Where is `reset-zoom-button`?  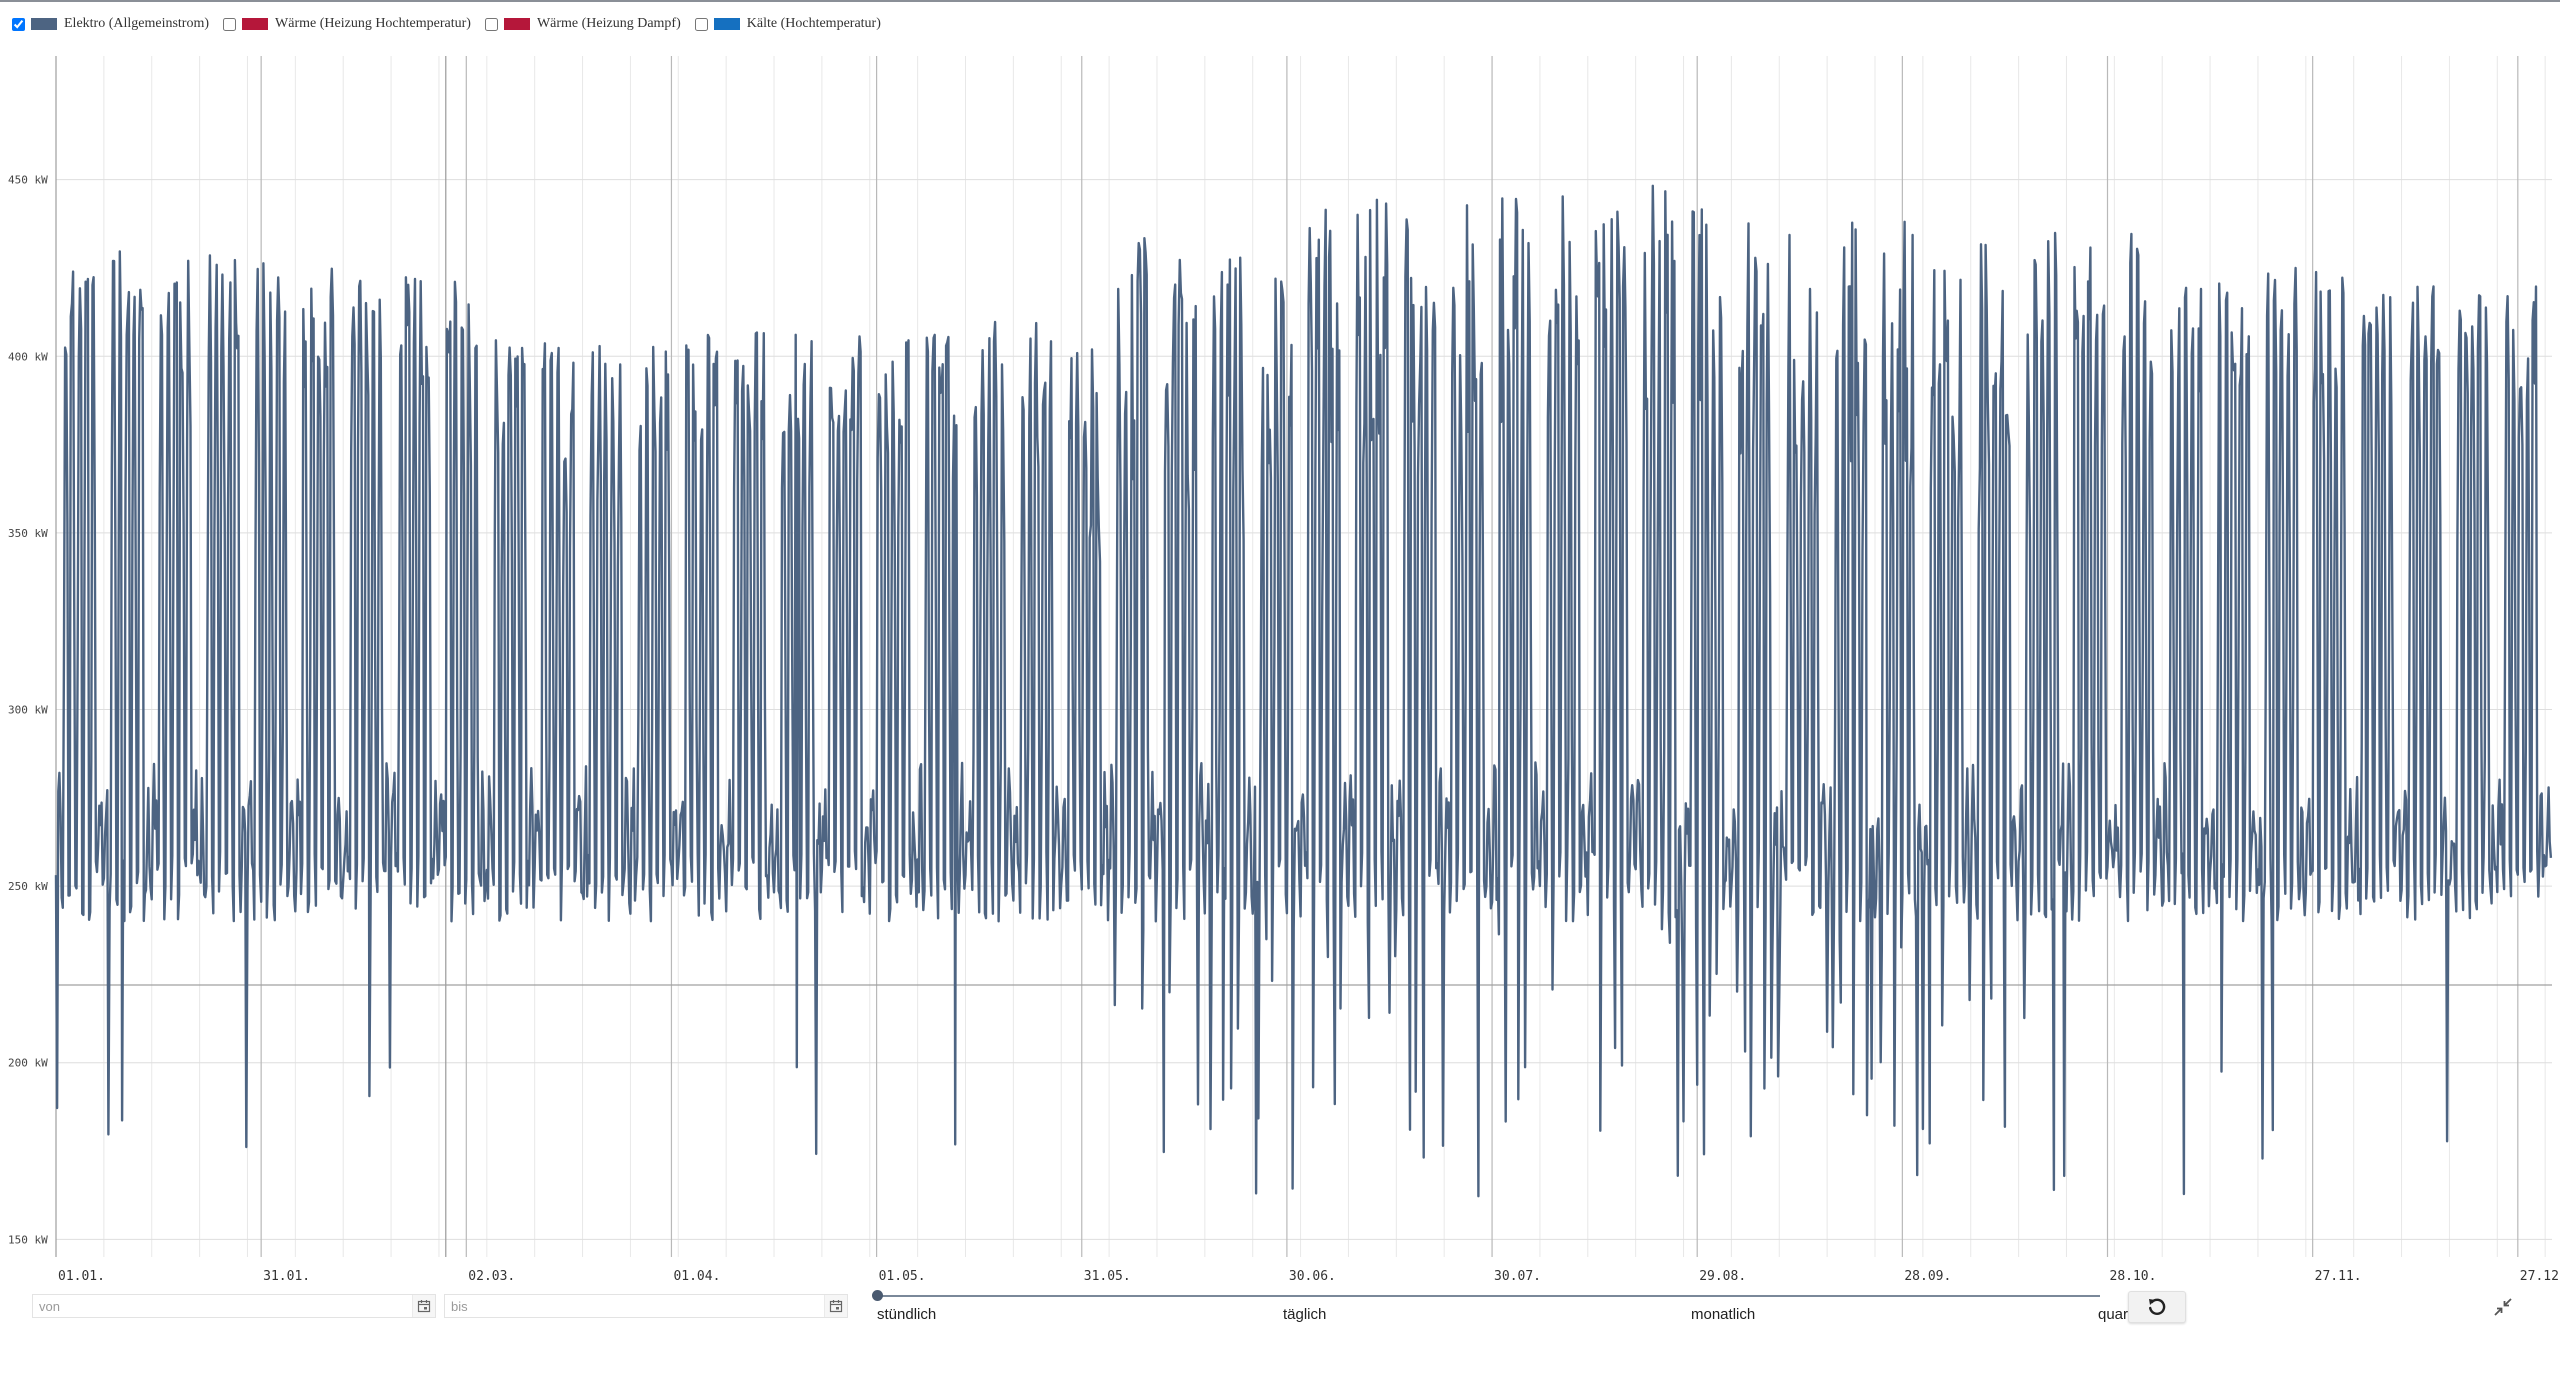 reset-zoom-button is located at coordinates (2157, 1307).